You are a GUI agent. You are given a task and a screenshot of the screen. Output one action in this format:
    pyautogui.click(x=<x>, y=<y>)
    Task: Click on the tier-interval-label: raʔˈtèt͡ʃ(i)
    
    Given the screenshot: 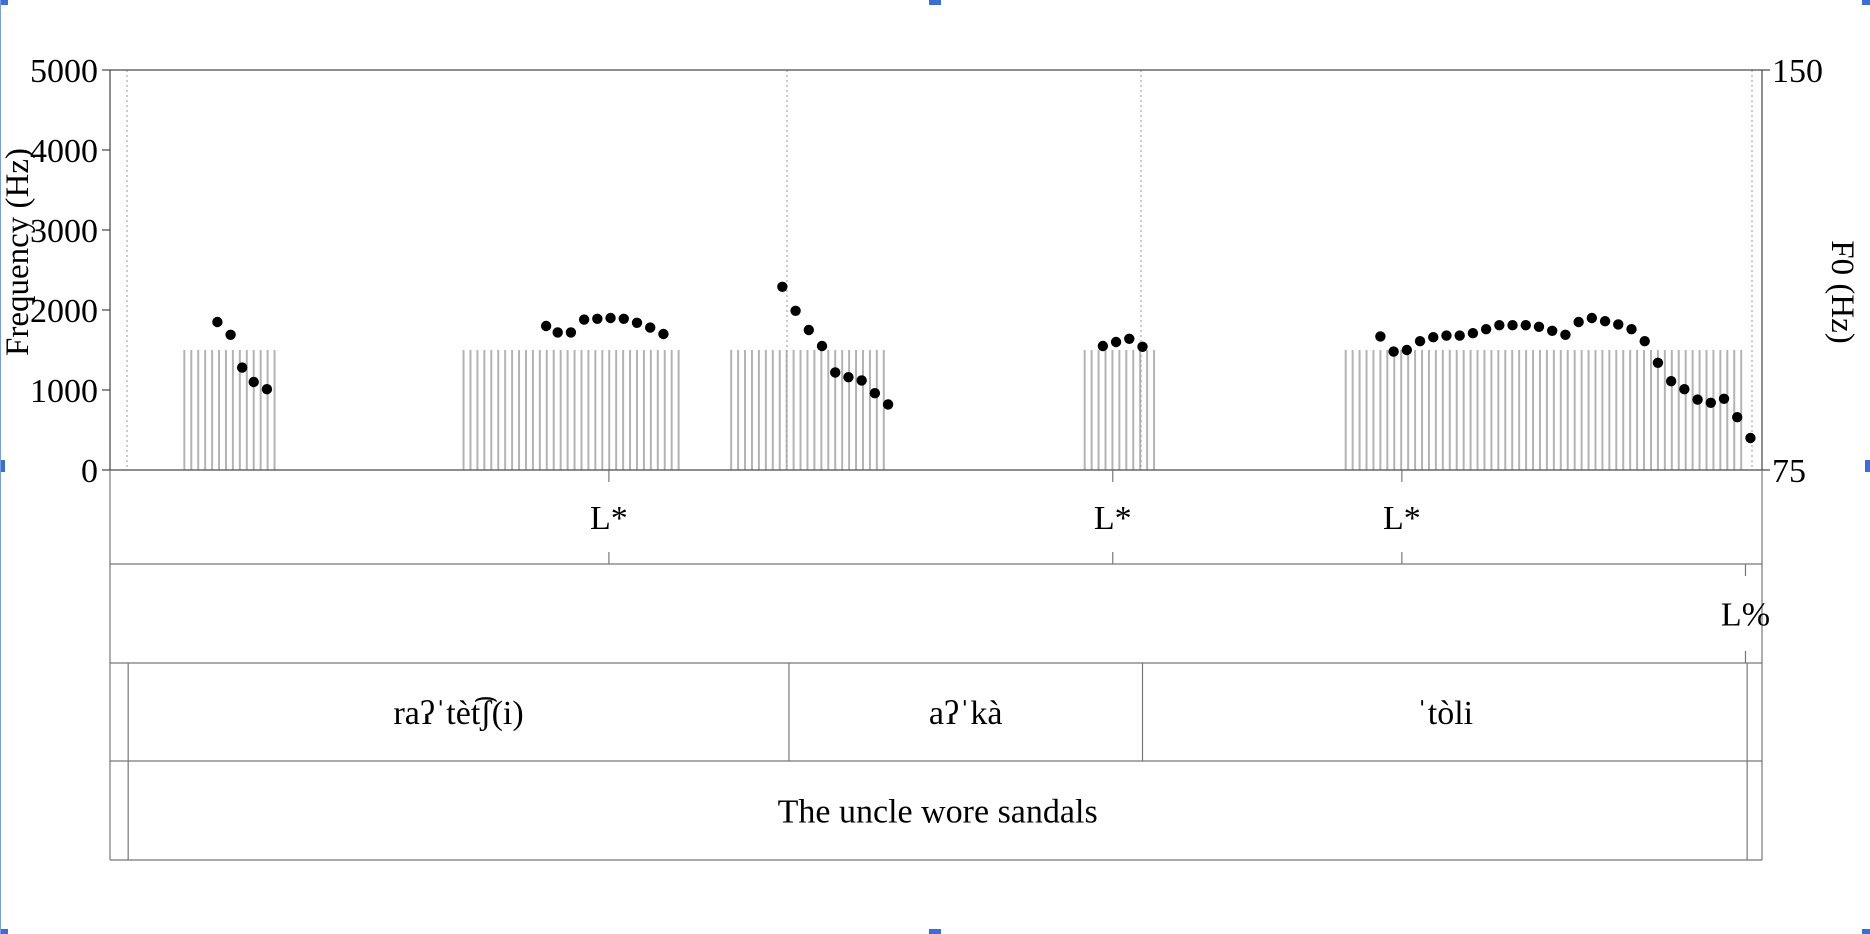 What is the action you would take?
    pyautogui.click(x=458, y=713)
    